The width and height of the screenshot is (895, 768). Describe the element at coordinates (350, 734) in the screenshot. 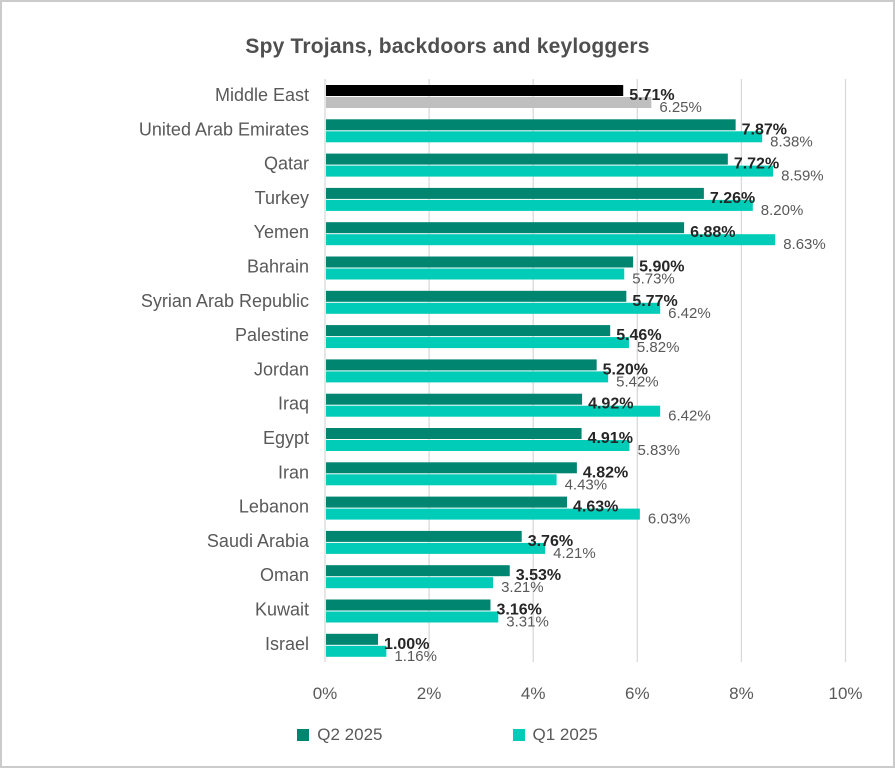

I see `legend-label-q2-2025: Q2 2025` at that location.